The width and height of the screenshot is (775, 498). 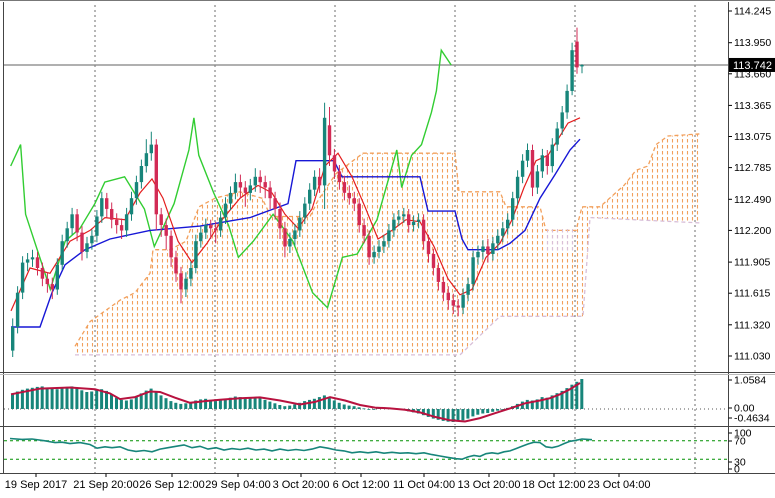 I want to click on rsi-axis-label: 70, so click(x=740, y=442).